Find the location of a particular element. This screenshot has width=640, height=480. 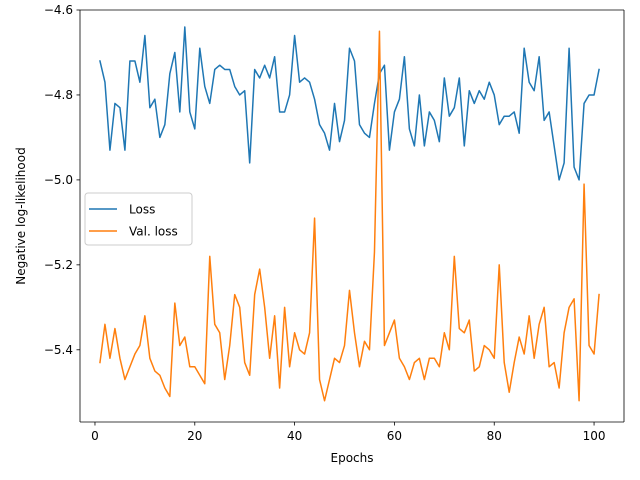

x-tick-label: 80 is located at coordinates (494, 436).